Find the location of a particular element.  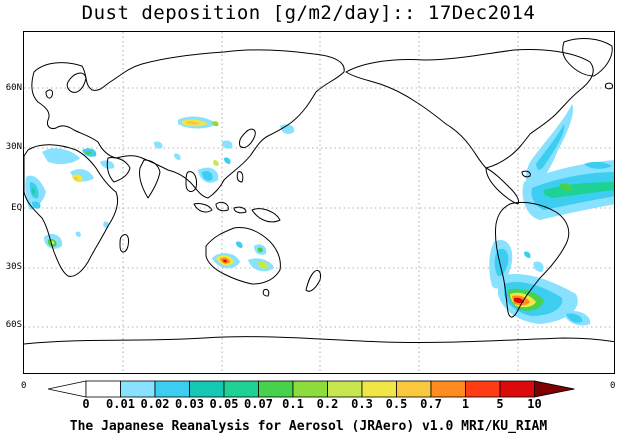

map-title: Dust deposition [g/m2/day]:: 17Dec2014 is located at coordinates (308, 13).